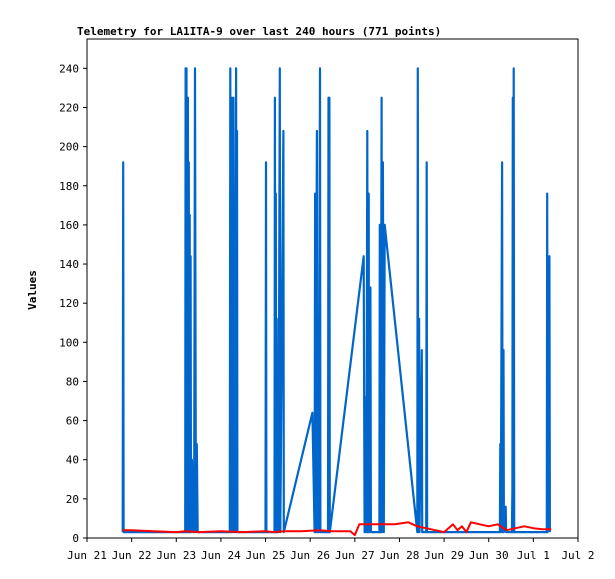  Describe the element at coordinates (32, 290) in the screenshot. I see `y-axis-label: Values` at that location.